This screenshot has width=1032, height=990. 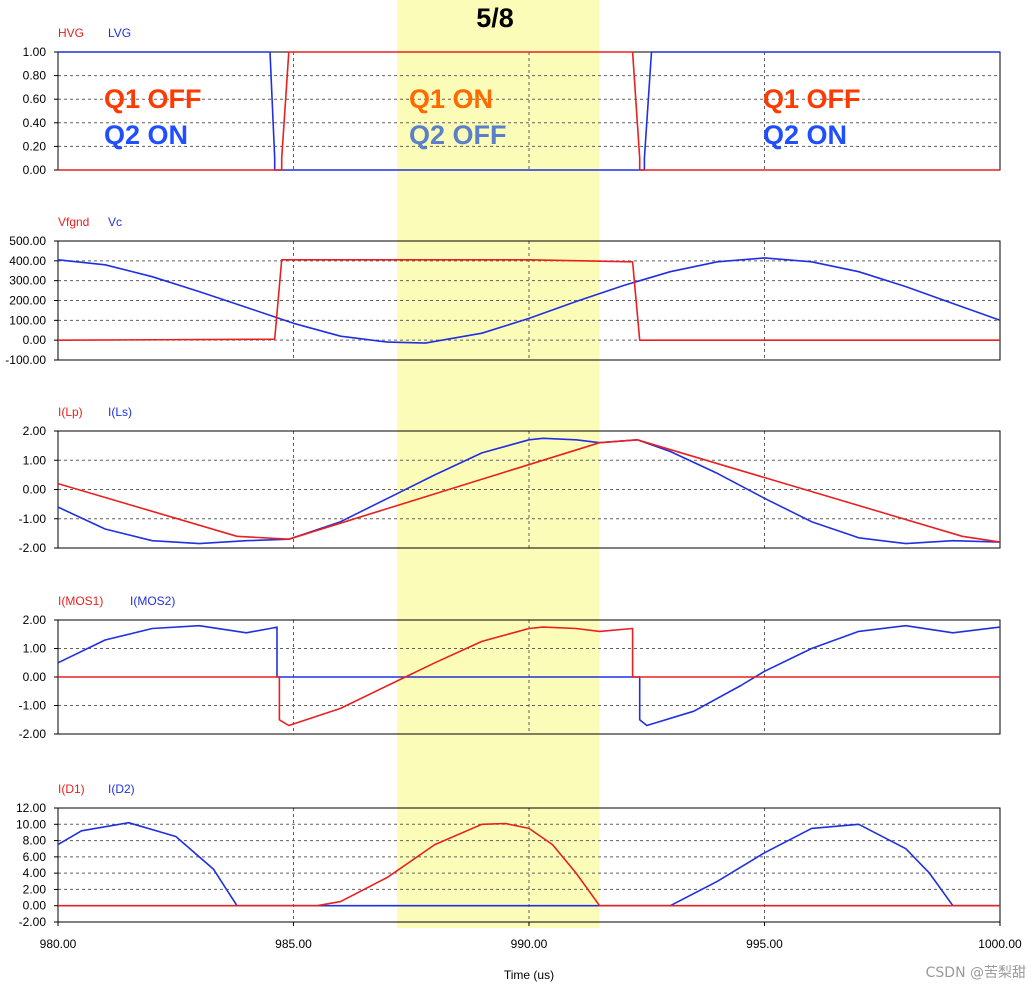 What do you see at coordinates (25, 360) in the screenshot?
I see `y-tick-label: -100.00` at bounding box center [25, 360].